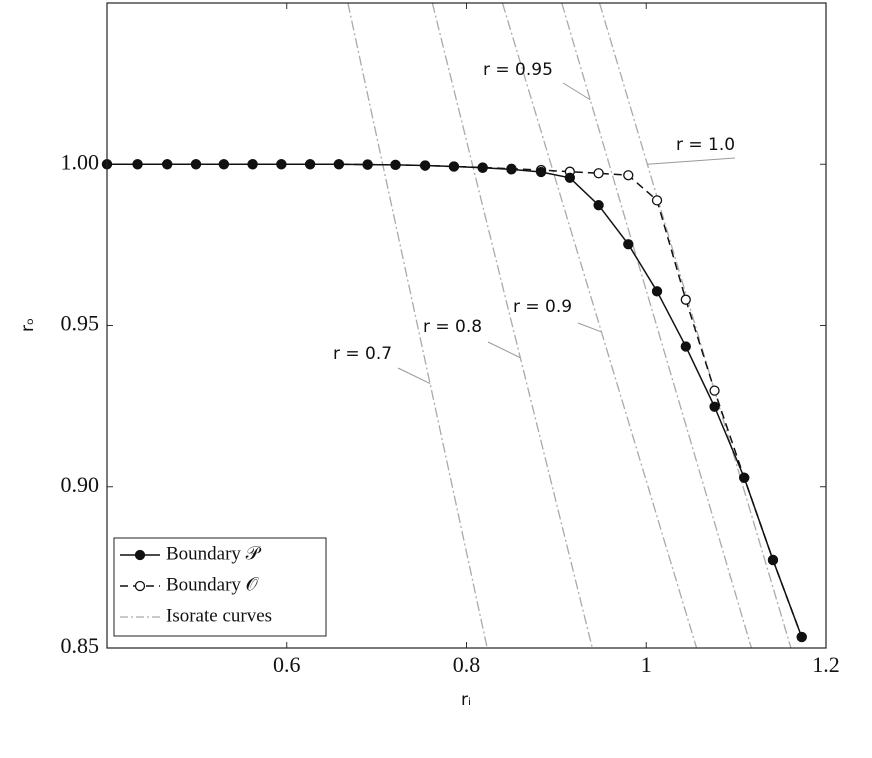 The width and height of the screenshot is (872, 758). I want to click on x-tick-label: 0.6, so click(287, 664).